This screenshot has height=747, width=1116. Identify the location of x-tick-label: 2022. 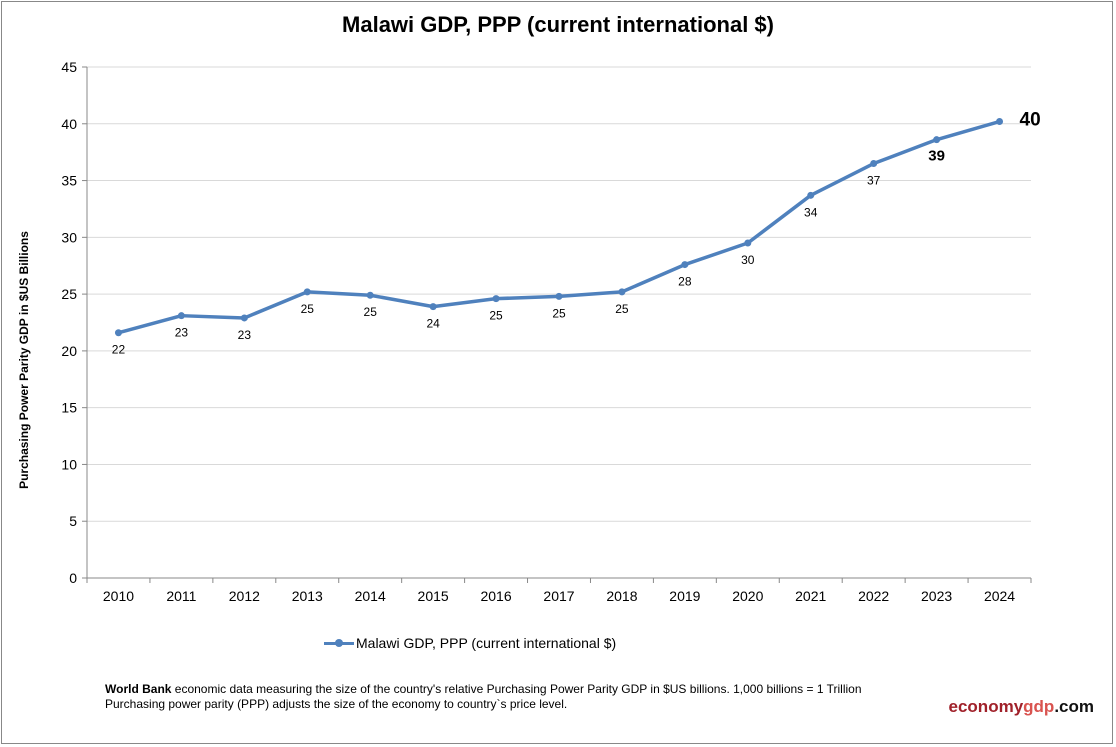
(873, 596).